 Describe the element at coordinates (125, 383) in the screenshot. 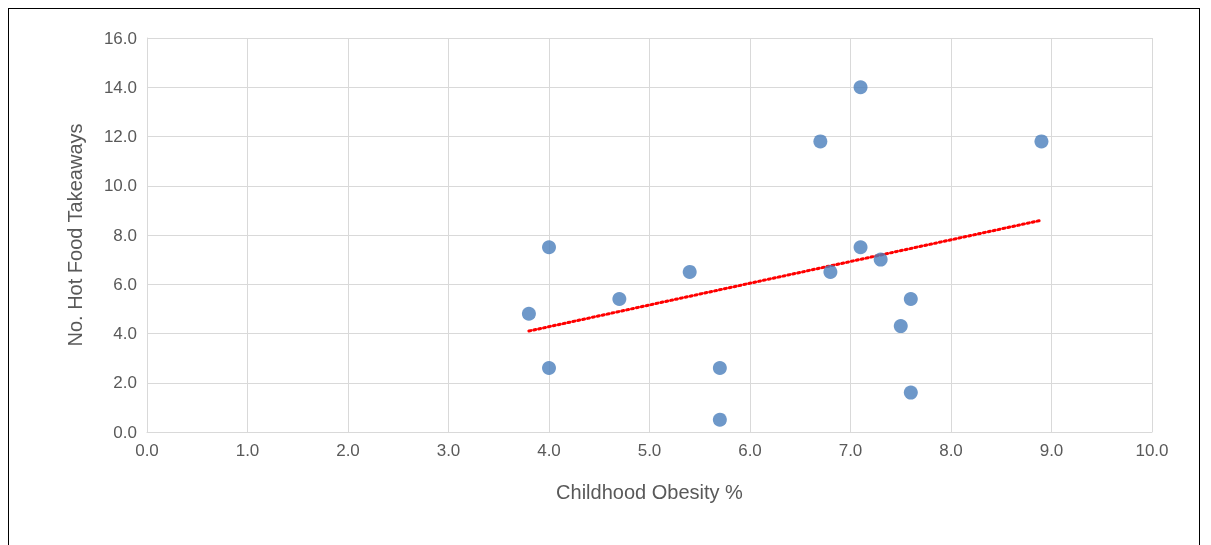

I see `y-tick-label: 2.0` at that location.